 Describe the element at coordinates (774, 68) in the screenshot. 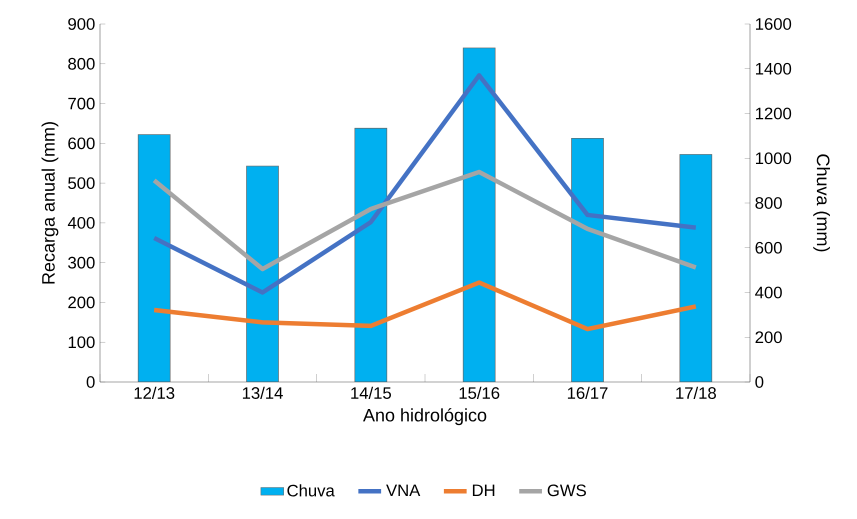

I see `y2-tick-label: 1400` at that location.